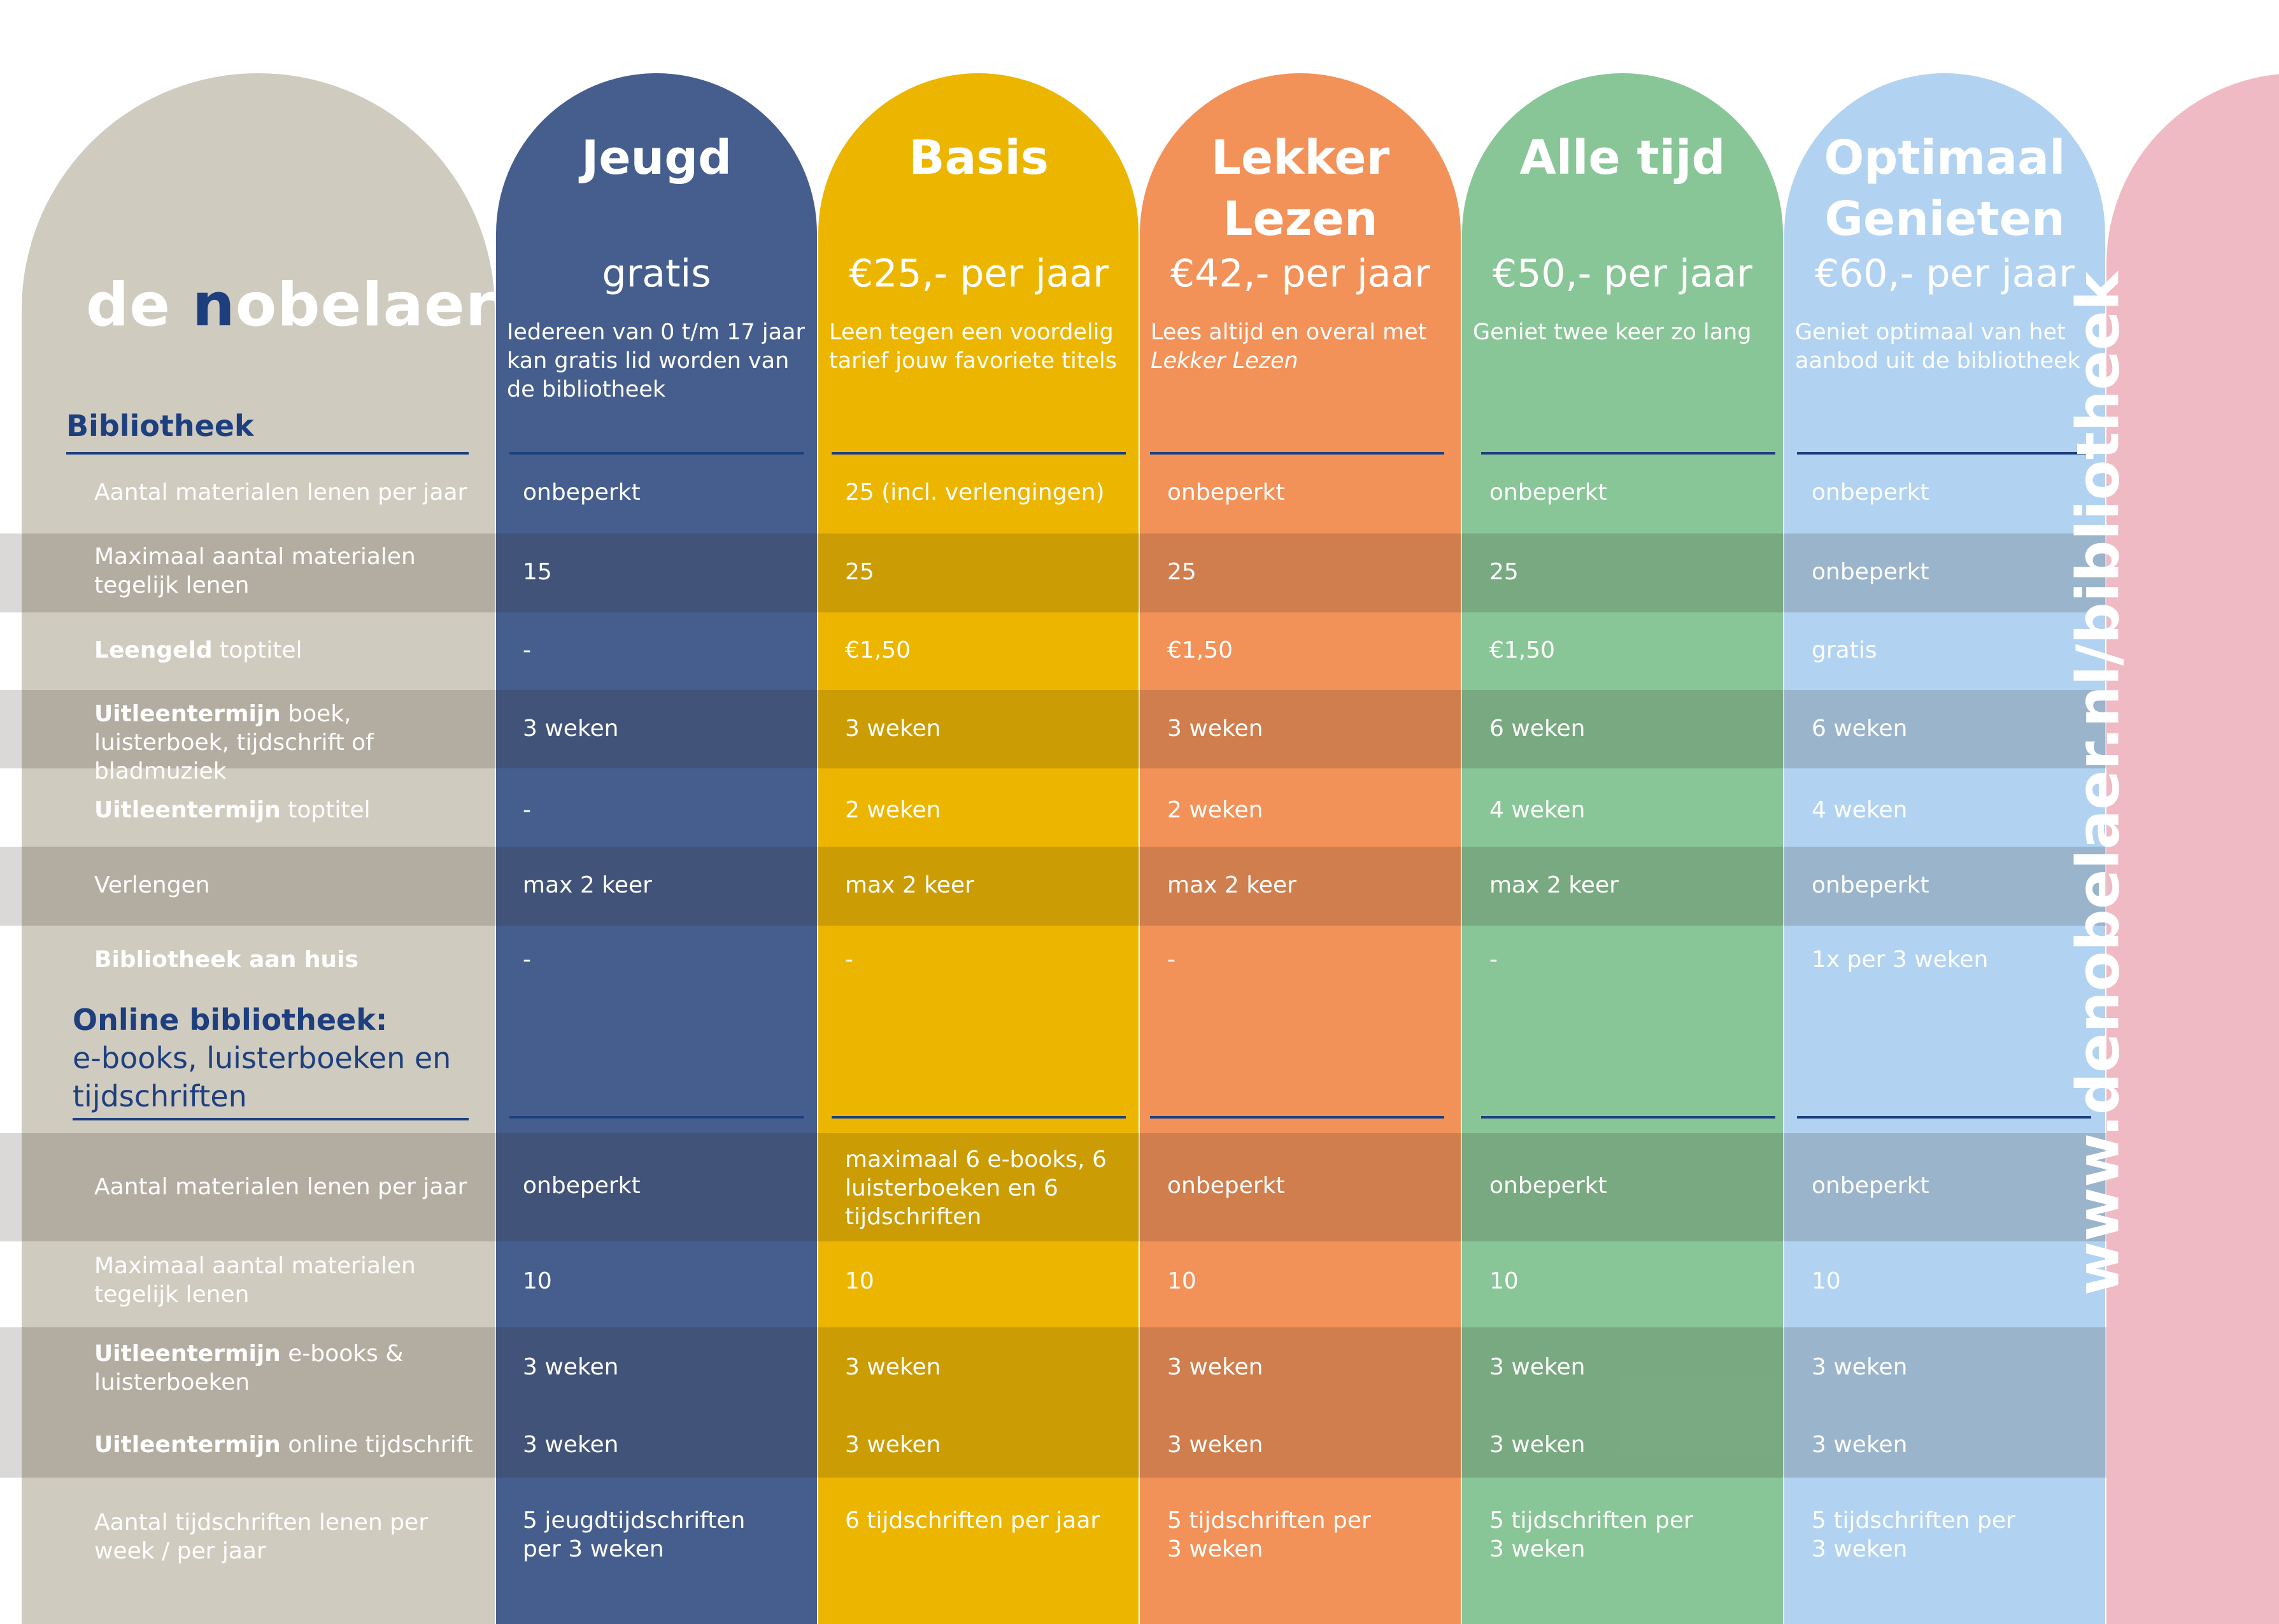 The width and height of the screenshot is (2279, 1624). What do you see at coordinates (979, 158) in the screenshot?
I see `plan-name-basis: Basis` at bounding box center [979, 158].